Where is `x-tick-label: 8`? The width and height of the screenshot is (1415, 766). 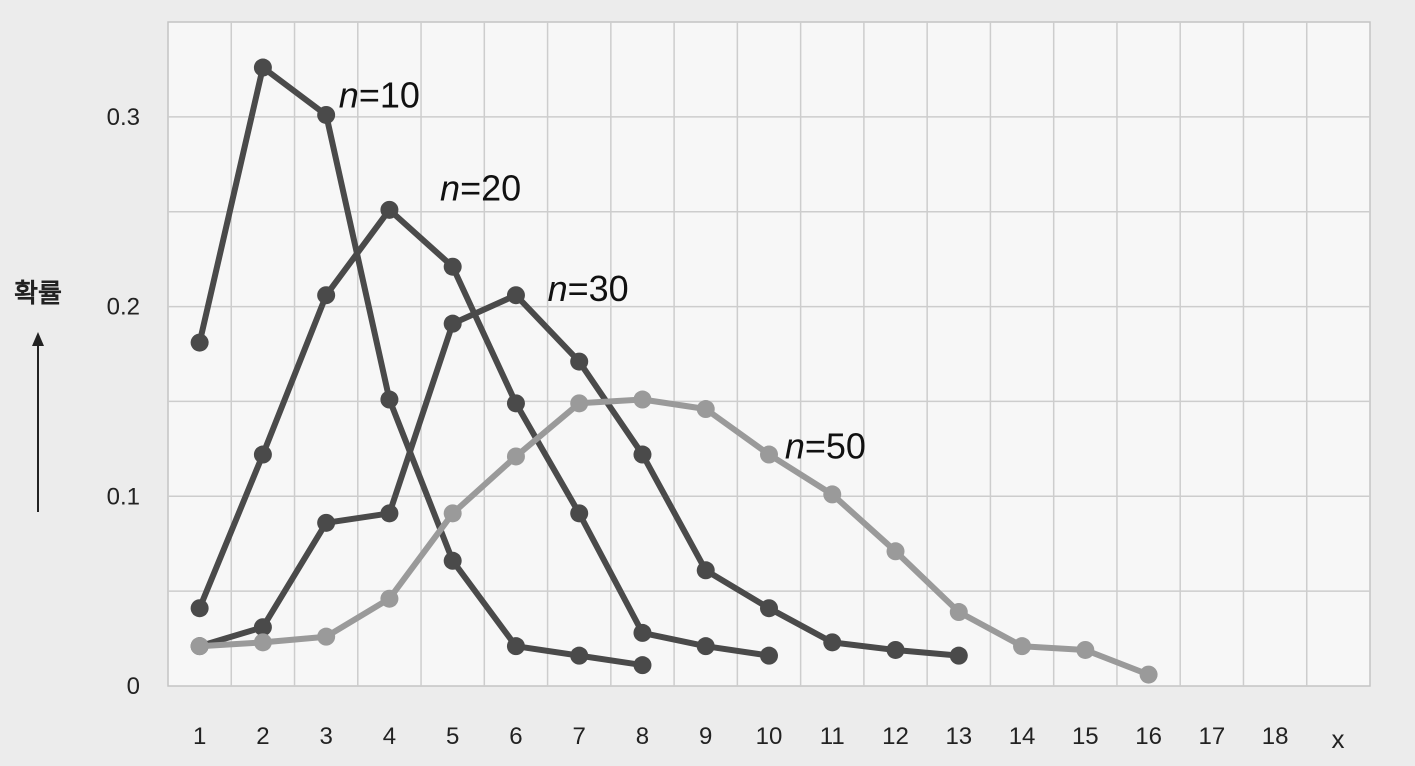
x-tick-label: 8 is located at coordinates (642, 736).